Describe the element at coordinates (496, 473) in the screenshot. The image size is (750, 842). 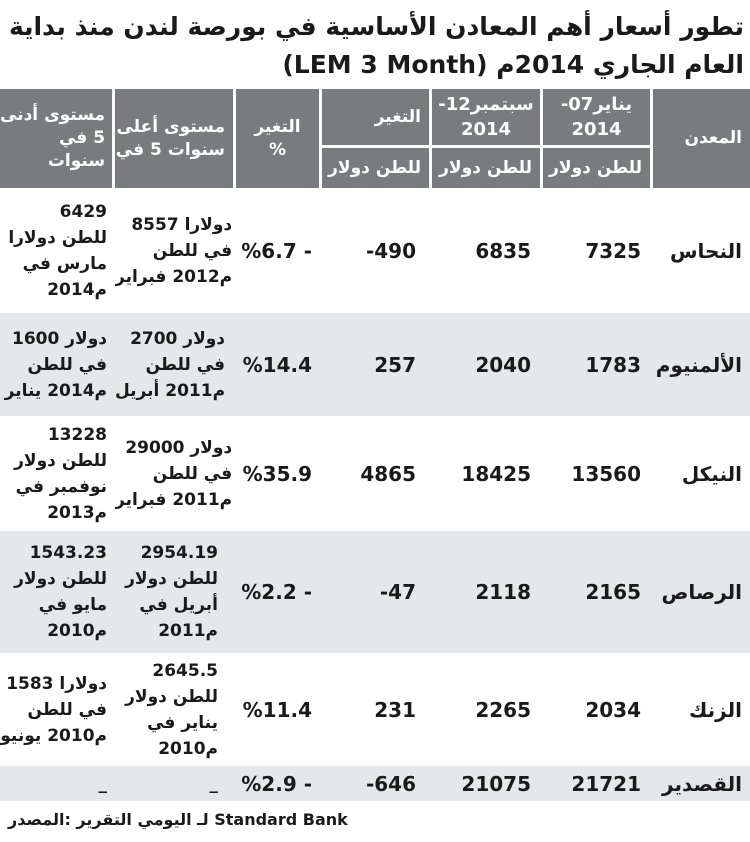
I see `cell-price-sep: 18425` at that location.